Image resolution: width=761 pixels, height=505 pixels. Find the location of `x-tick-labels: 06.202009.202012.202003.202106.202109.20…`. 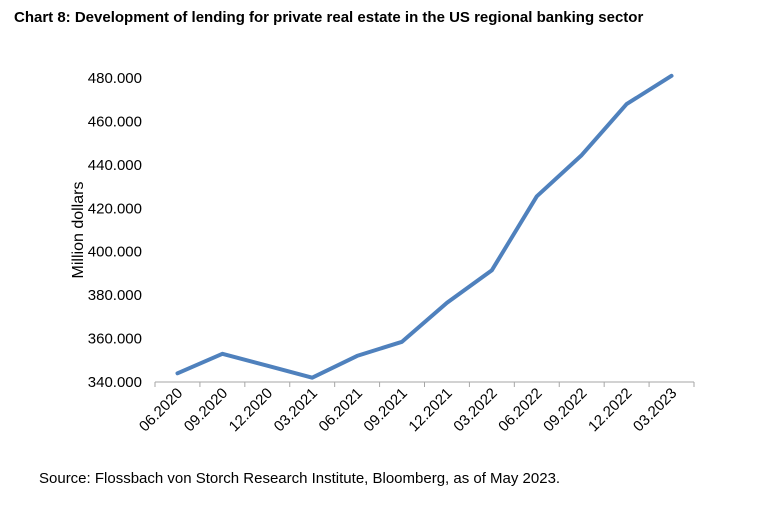

x-tick-labels: 06.202009.202012.202003.202106.202109.20… is located at coordinates (408, 410).